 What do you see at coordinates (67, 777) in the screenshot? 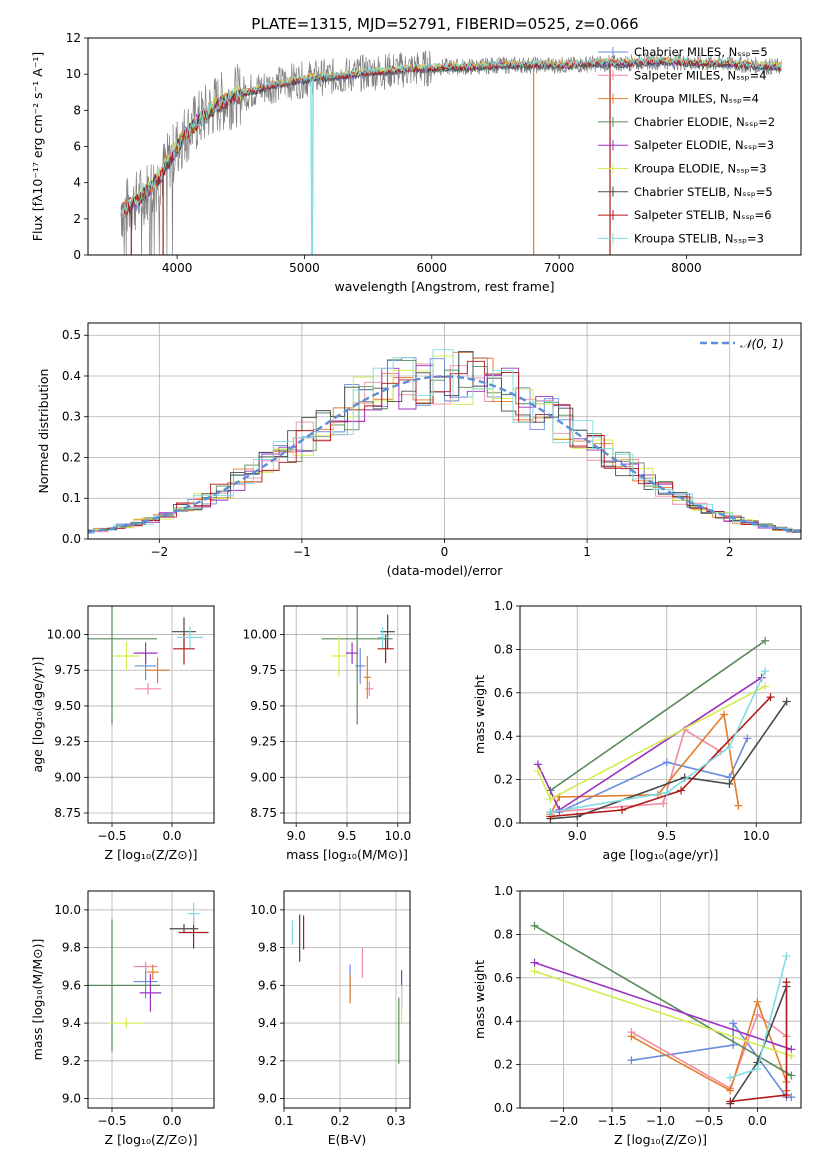
I see `y-tick-label: 9.00` at bounding box center [67, 777].